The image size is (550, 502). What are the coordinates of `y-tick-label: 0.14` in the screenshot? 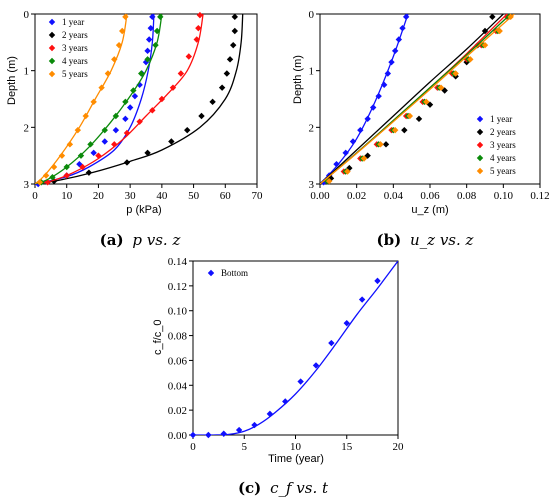 It's located at (178, 262).